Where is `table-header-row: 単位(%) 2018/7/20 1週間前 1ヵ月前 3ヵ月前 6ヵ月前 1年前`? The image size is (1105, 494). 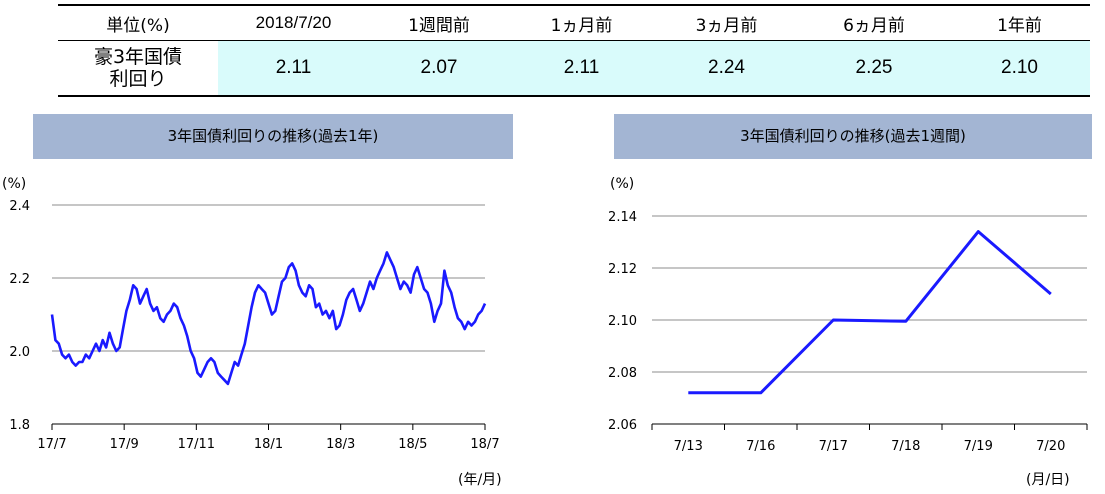 table-header-row: 単位(%) 2018/7/20 1週間前 1ヵ月前 3ヵ月前 6ヵ月前 1年前 is located at coordinates (574, 22).